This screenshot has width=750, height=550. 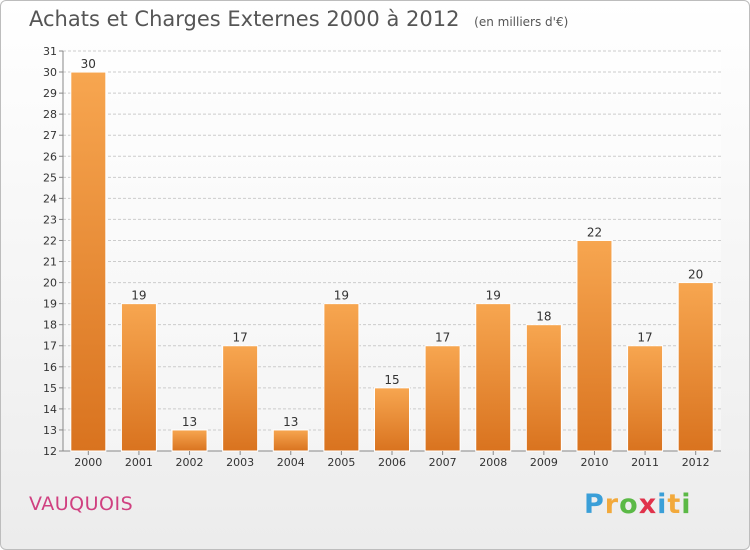 I want to click on y-tick-label: 12, so click(x=50, y=451).